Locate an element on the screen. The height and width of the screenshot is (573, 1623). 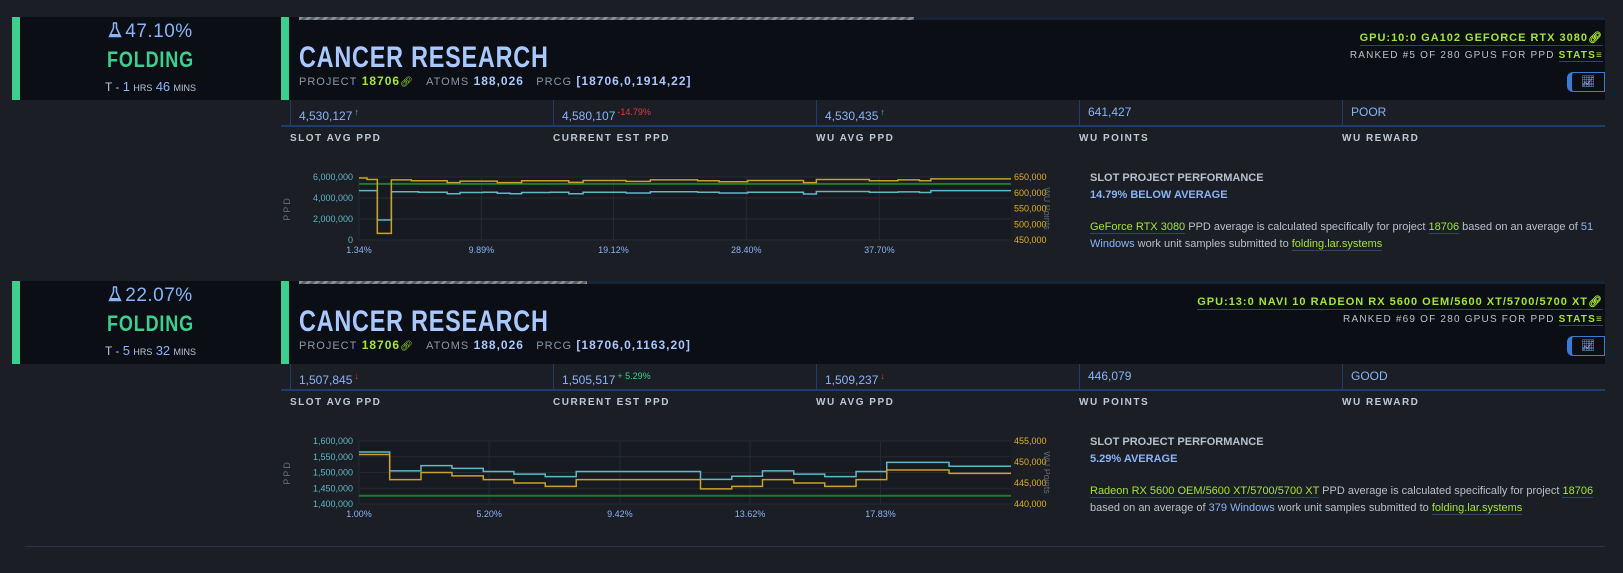
y-tick-label: 6,000,000 is located at coordinates (333, 177).